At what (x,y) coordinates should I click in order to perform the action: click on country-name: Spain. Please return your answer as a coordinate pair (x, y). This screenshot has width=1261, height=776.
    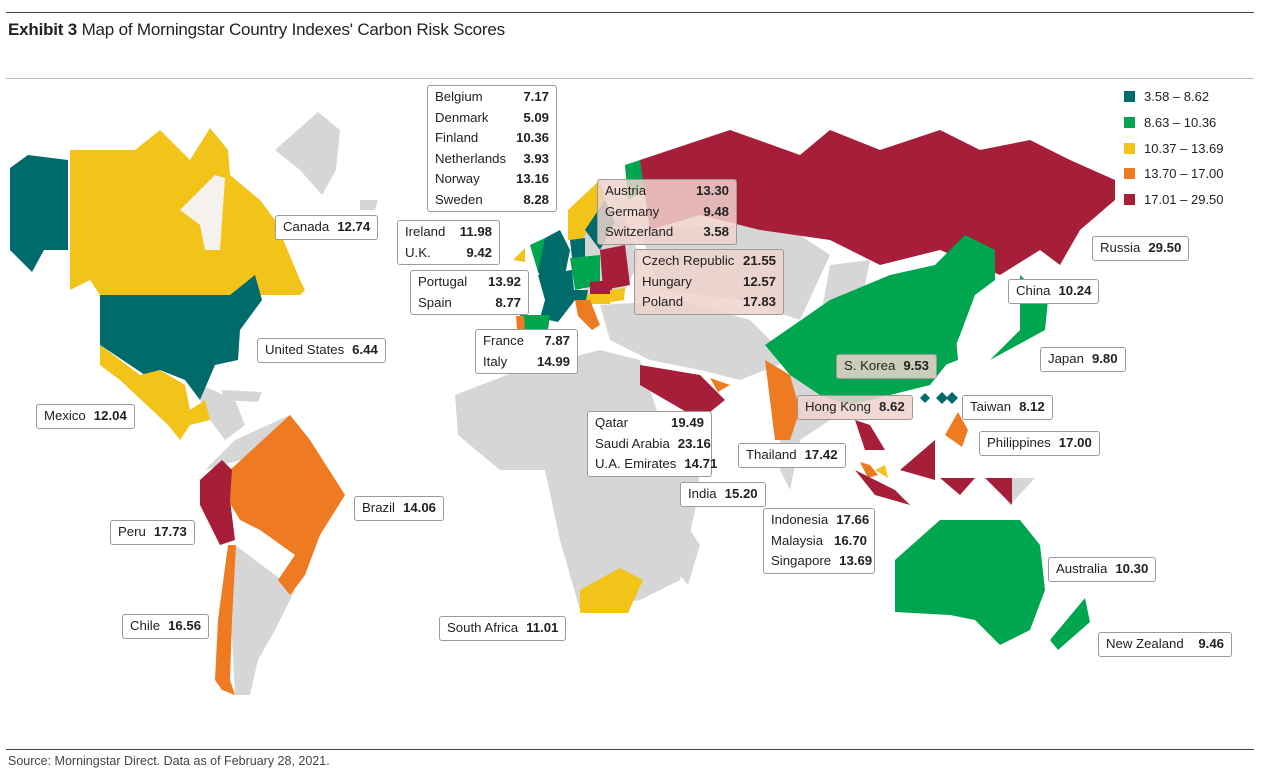
    Looking at the image, I should click on (435, 302).